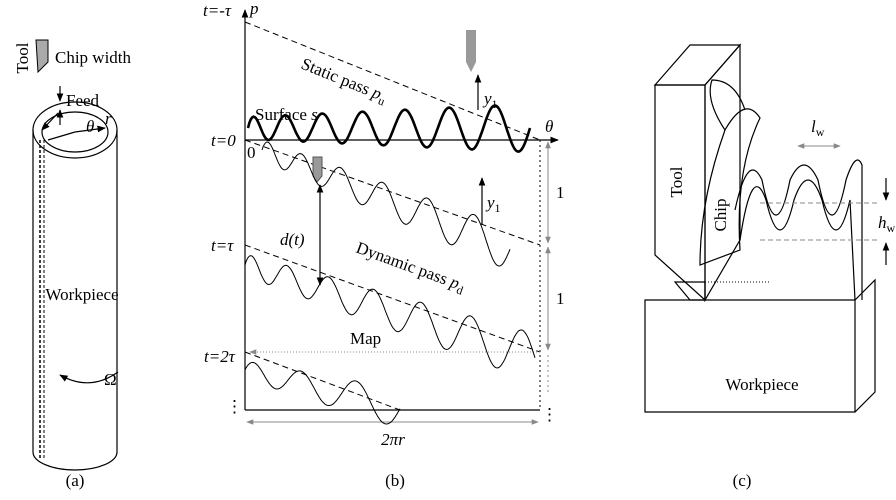  I want to click on hw-label: hw, so click(887, 224).